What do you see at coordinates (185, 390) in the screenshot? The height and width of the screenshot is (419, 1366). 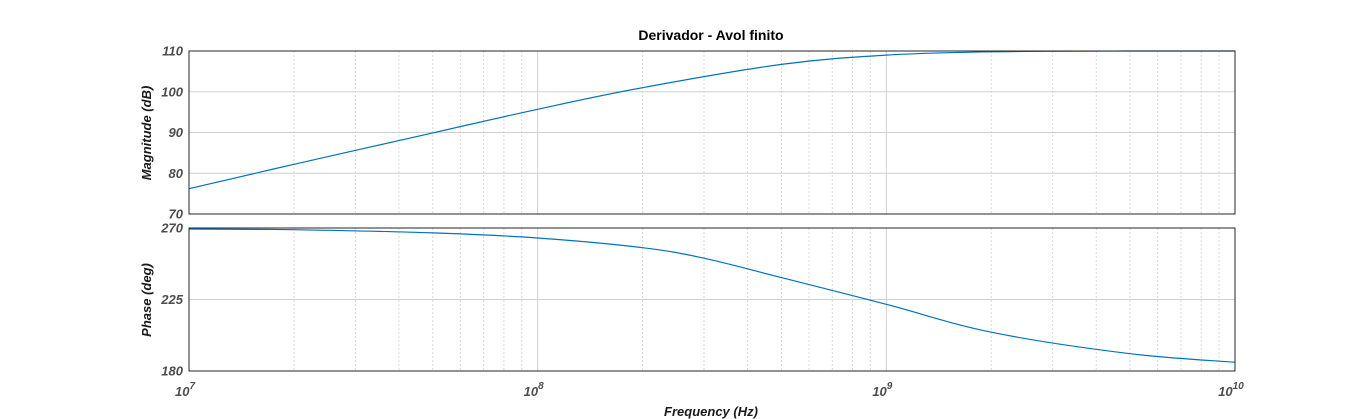 I see `x-tick-label: 10⁷` at bounding box center [185, 390].